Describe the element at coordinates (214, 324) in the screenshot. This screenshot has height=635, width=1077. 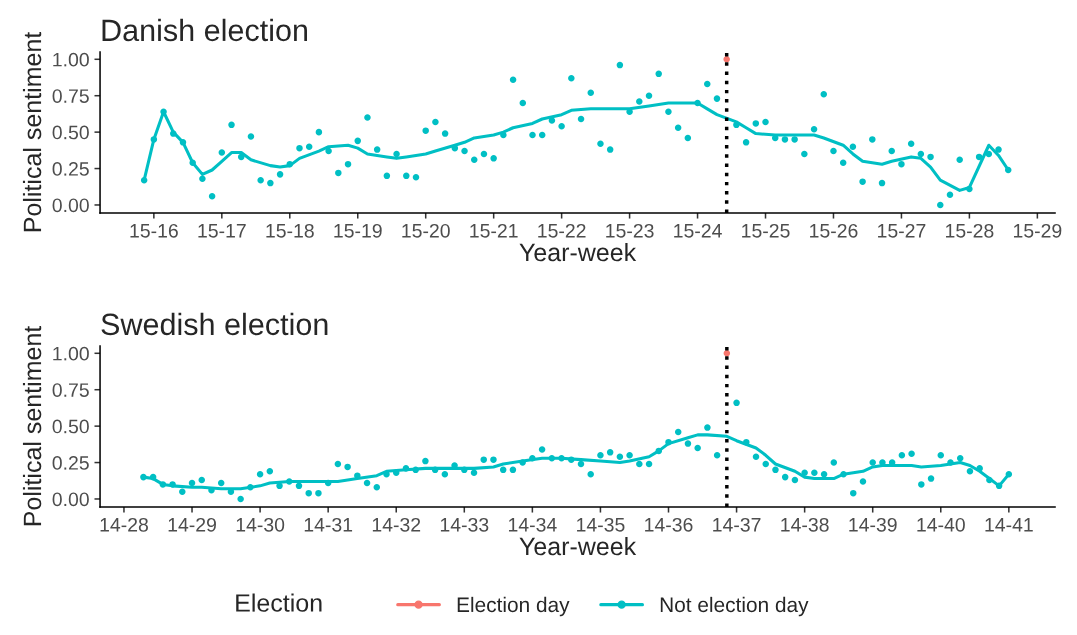
I see `chart-title: Swedish election` at that location.